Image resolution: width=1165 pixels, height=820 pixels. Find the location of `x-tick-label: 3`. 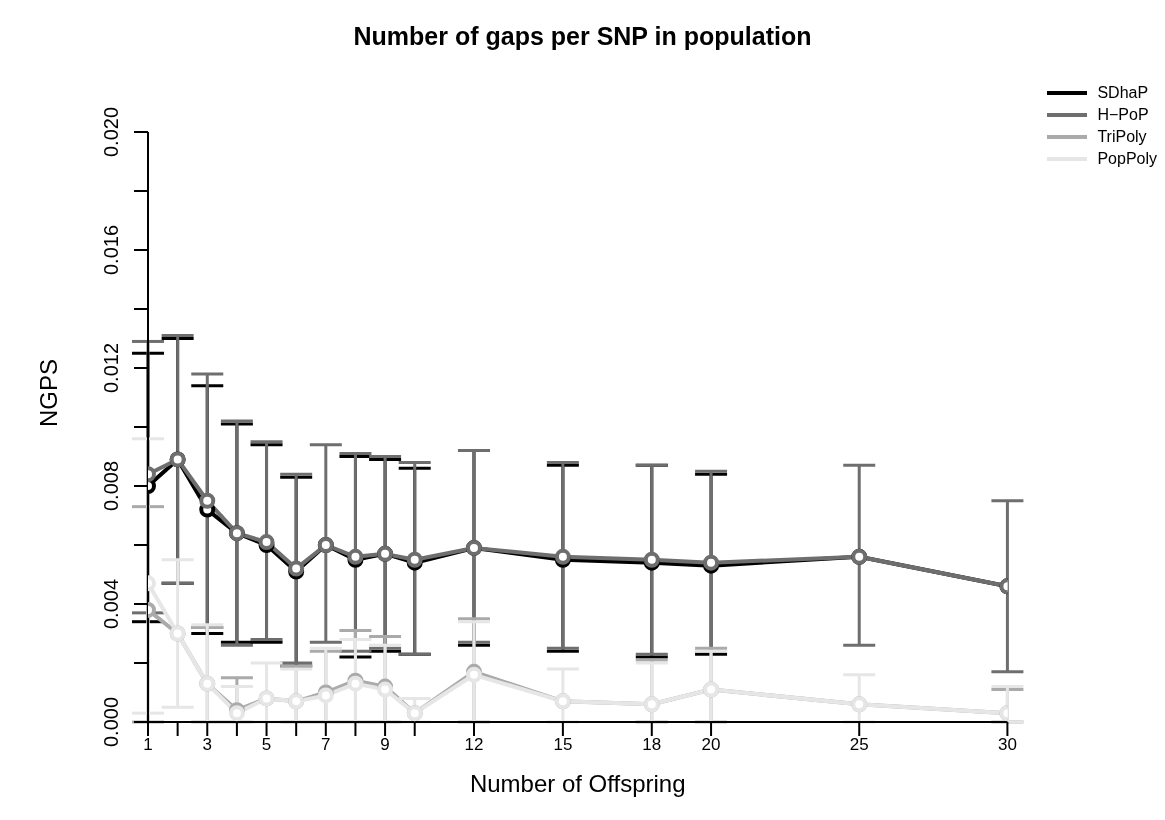

x-tick-label: 3 is located at coordinates (207, 745).